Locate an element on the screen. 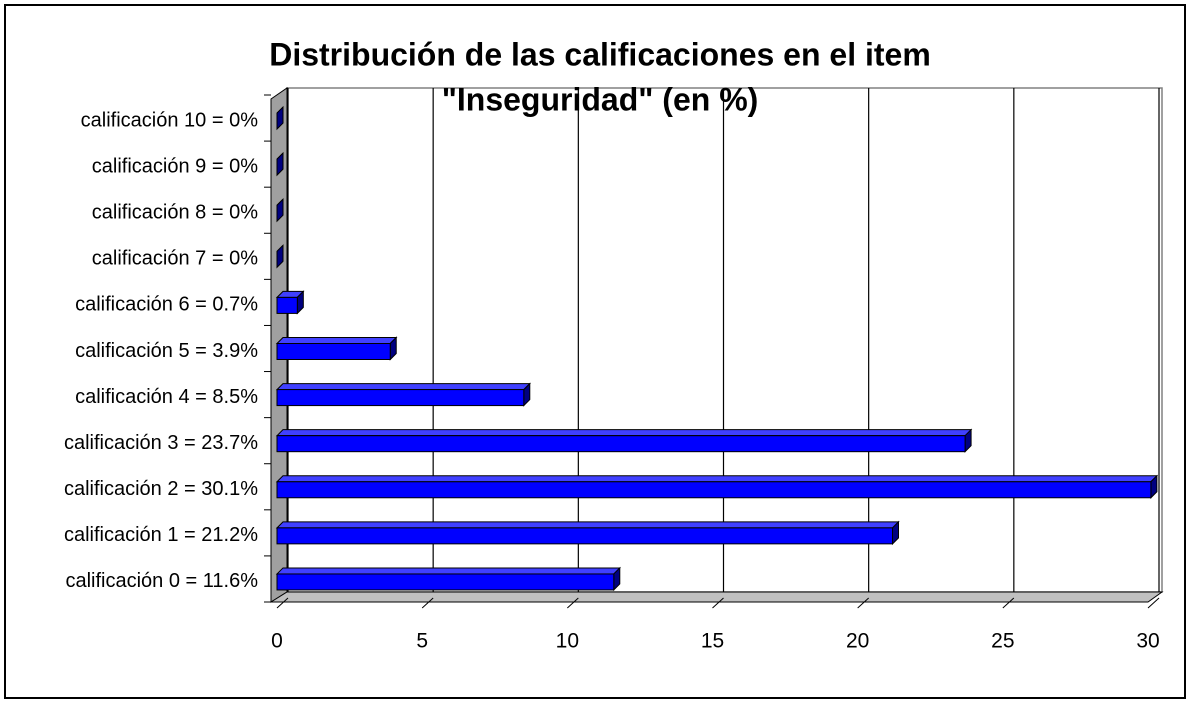 Image resolution: width=1190 pixels, height=704 pixels. y-tick-label: calificación 0 = 11.6% is located at coordinates (161, 581).